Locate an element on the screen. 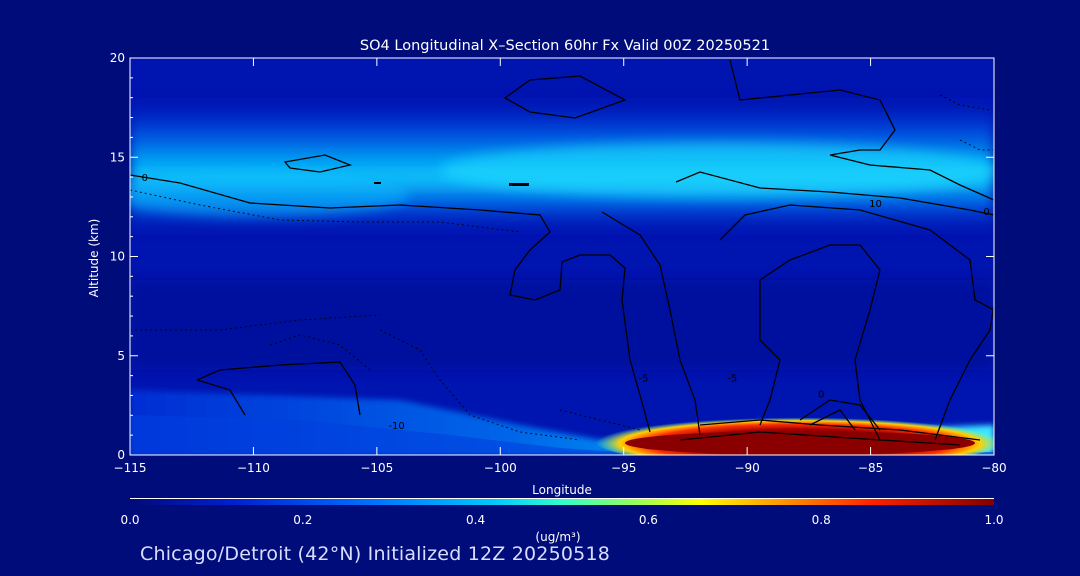 The width and height of the screenshot is (1080, 576). colorbar-tick-label: 0.8 is located at coordinates (821, 520).